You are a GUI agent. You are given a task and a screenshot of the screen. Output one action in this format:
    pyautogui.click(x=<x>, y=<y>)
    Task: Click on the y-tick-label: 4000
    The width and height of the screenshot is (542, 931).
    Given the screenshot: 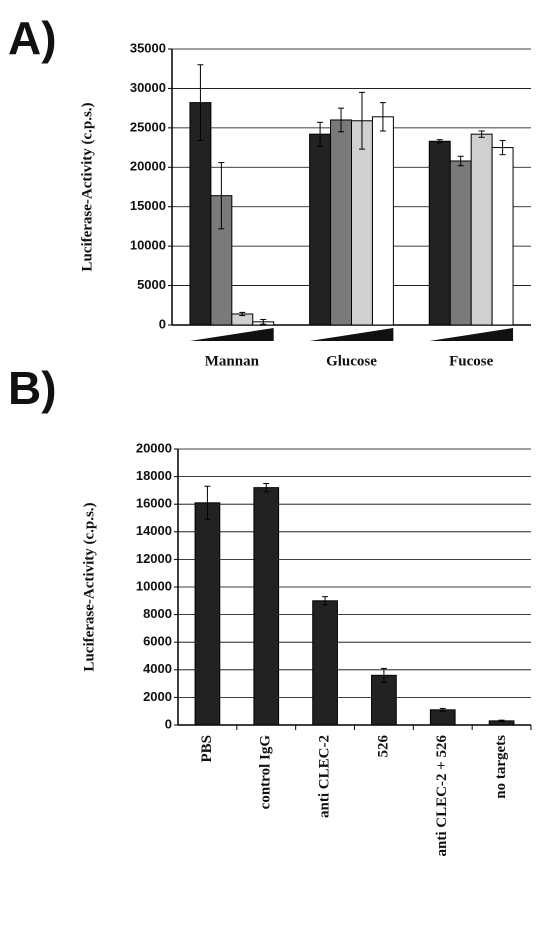 What is the action you would take?
    pyautogui.click(x=157, y=668)
    